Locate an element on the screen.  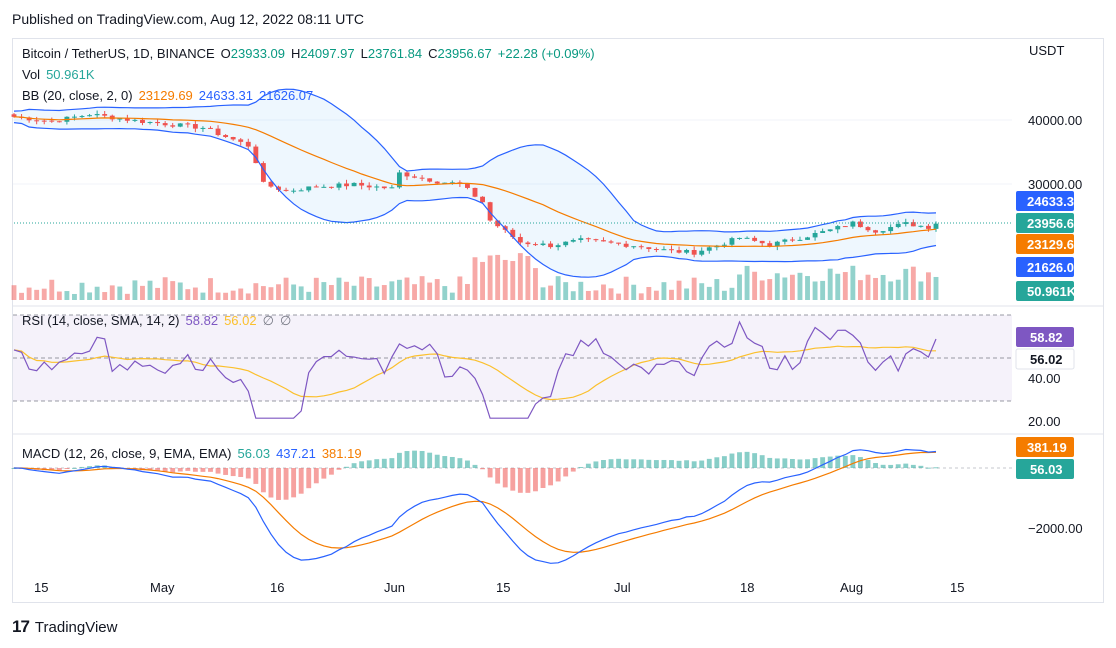
macd-signal-value: 381.19 is located at coordinates (341, 453).